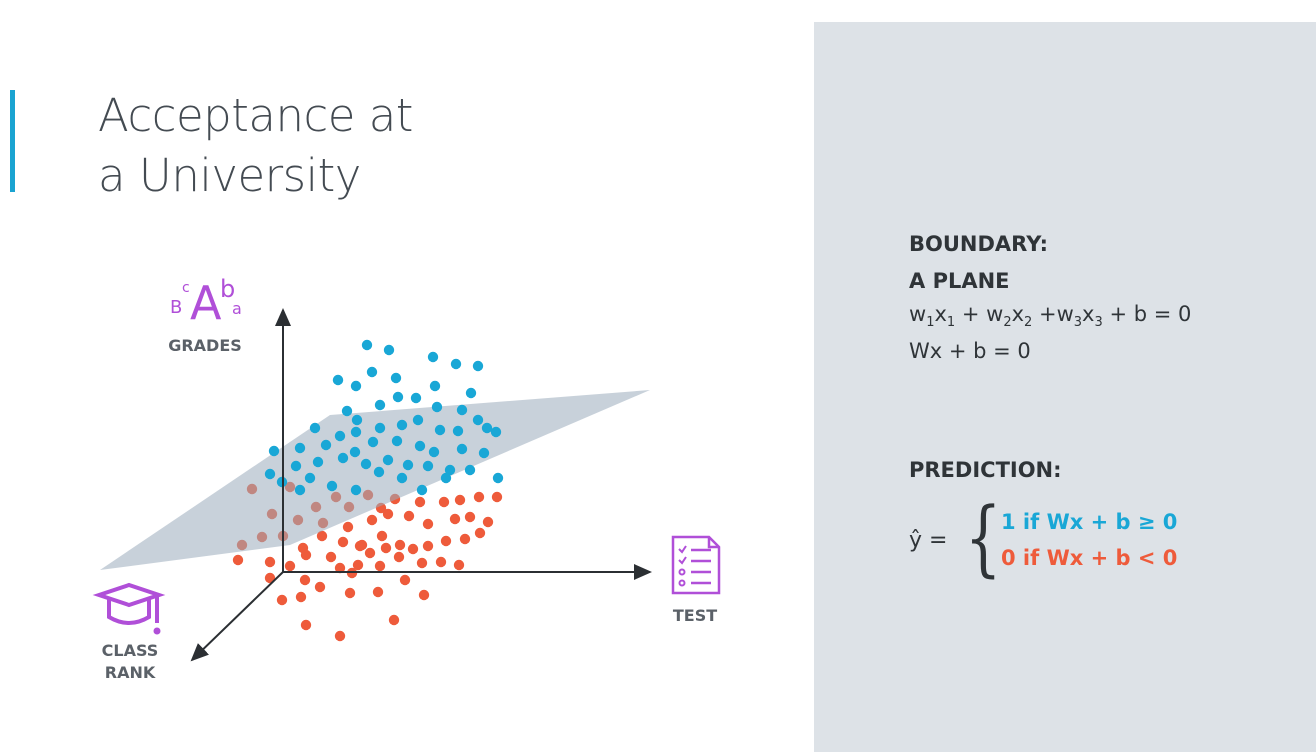  I want to click on yhat-symbol: ŷ =, so click(928, 540).